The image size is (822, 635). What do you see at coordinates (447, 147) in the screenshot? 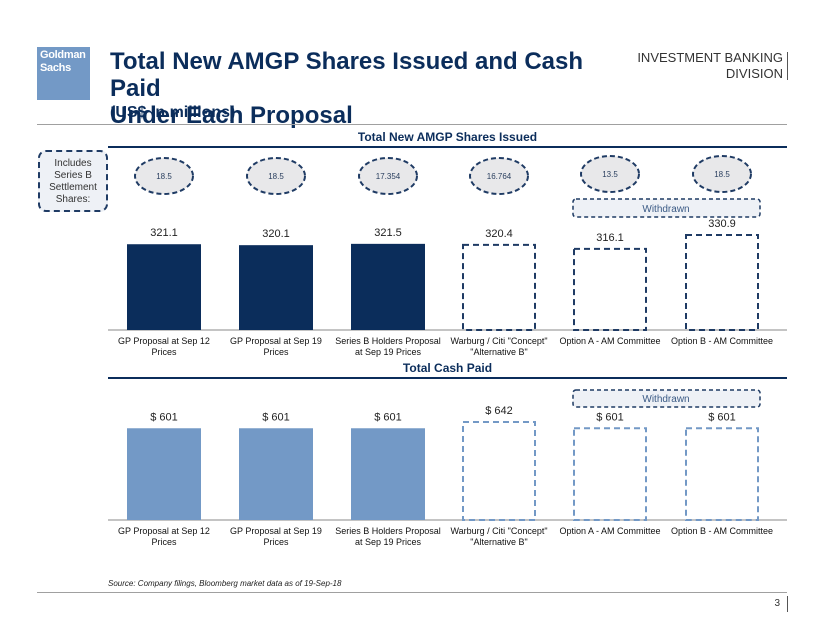
I see `shares-chart-title-underline` at bounding box center [447, 147].